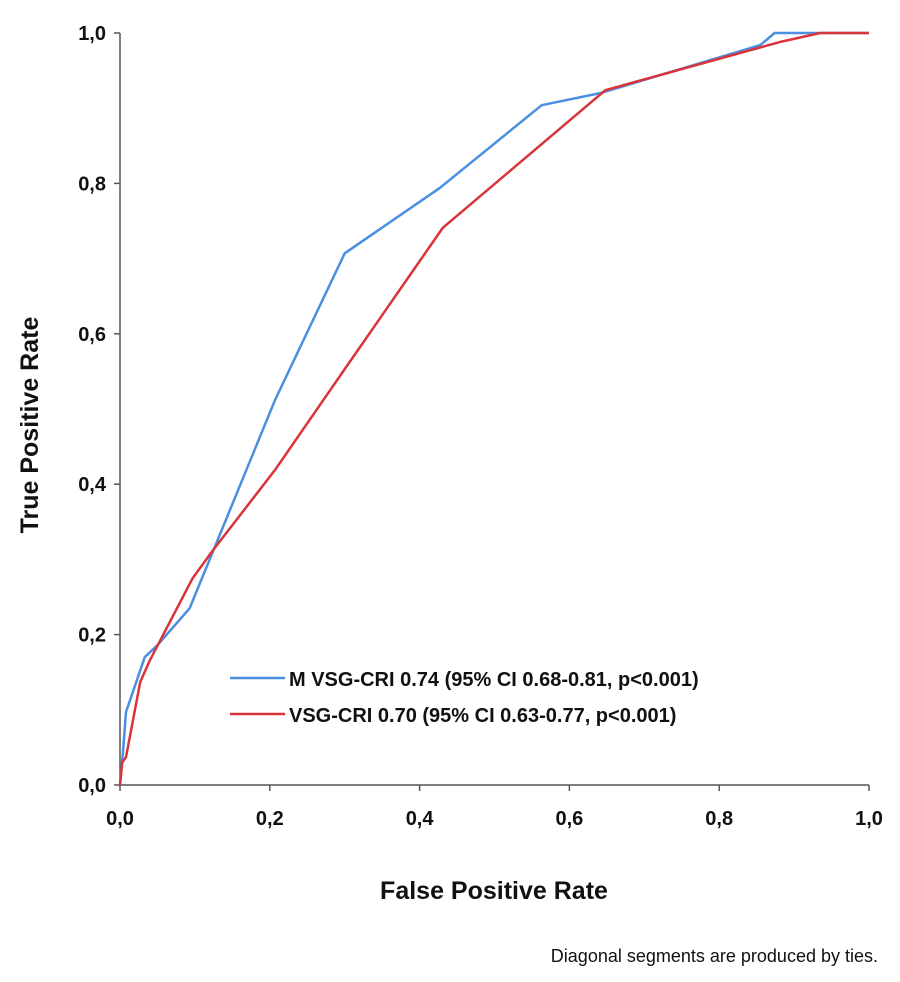 The width and height of the screenshot is (900, 982). Describe the element at coordinates (92, 335) in the screenshot. I see `y-tick-label: 0,6` at that location.